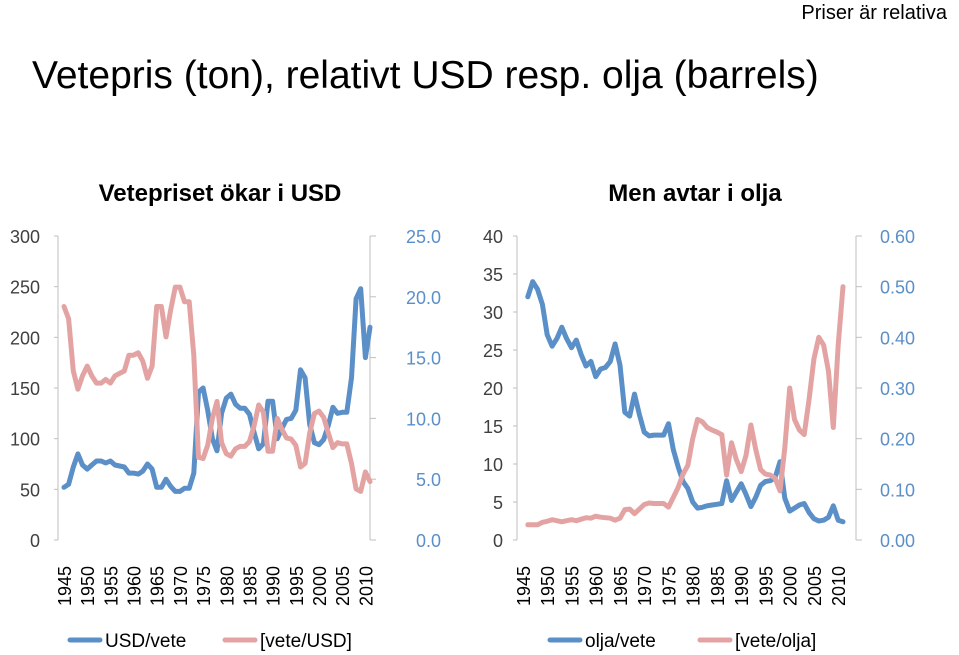 The image size is (959, 655). I want to click on left-y-tick-label: 100, so click(25, 440).